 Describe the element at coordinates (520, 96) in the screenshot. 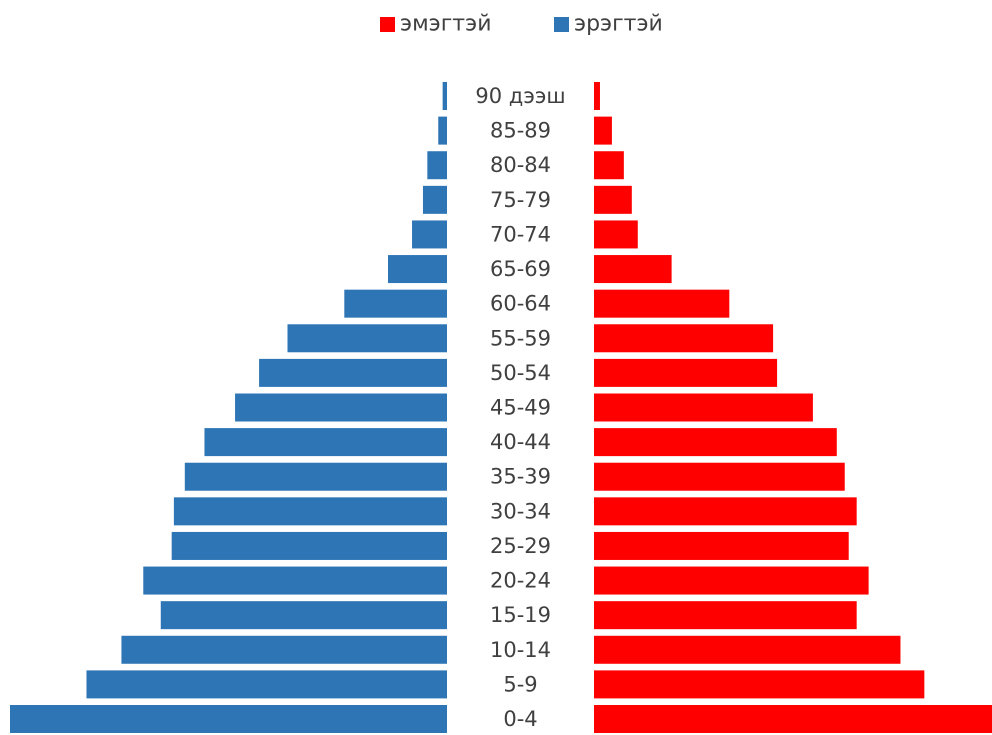

I see `age-label-90-дээш: 90 дээш` at that location.